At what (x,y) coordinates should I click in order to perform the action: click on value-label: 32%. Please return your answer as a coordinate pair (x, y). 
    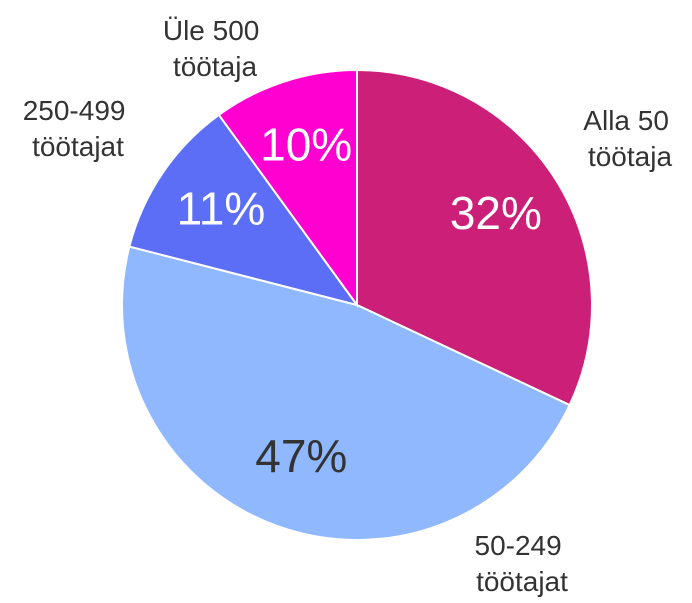
    Looking at the image, I should click on (496, 213).